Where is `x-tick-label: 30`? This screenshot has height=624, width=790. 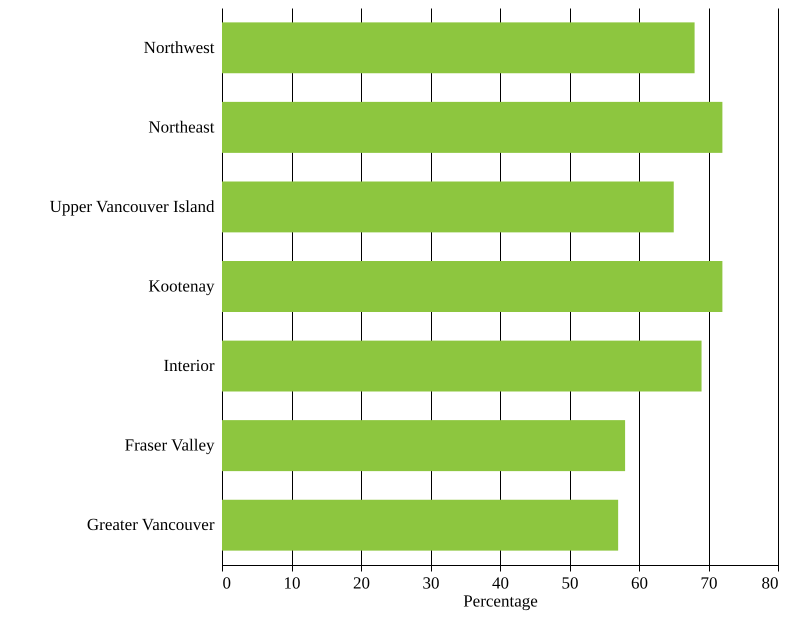
x-tick-label: 30 is located at coordinates (431, 583).